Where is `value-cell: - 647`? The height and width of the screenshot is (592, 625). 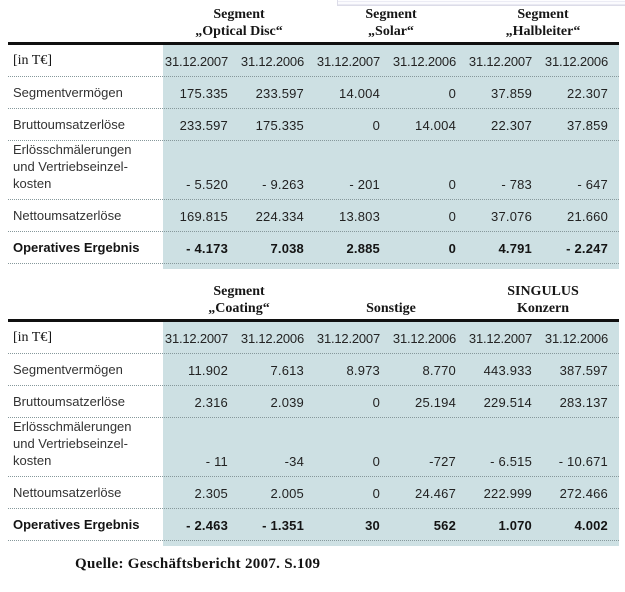 value-cell: - 647 is located at coordinates (592, 184).